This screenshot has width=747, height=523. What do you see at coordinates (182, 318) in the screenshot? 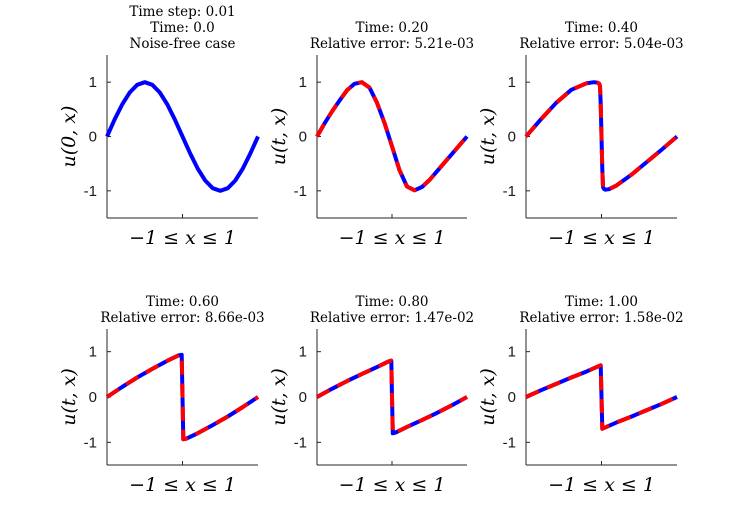
I see `subplot-title-line: Relative error: 8.66e-03` at bounding box center [182, 318].